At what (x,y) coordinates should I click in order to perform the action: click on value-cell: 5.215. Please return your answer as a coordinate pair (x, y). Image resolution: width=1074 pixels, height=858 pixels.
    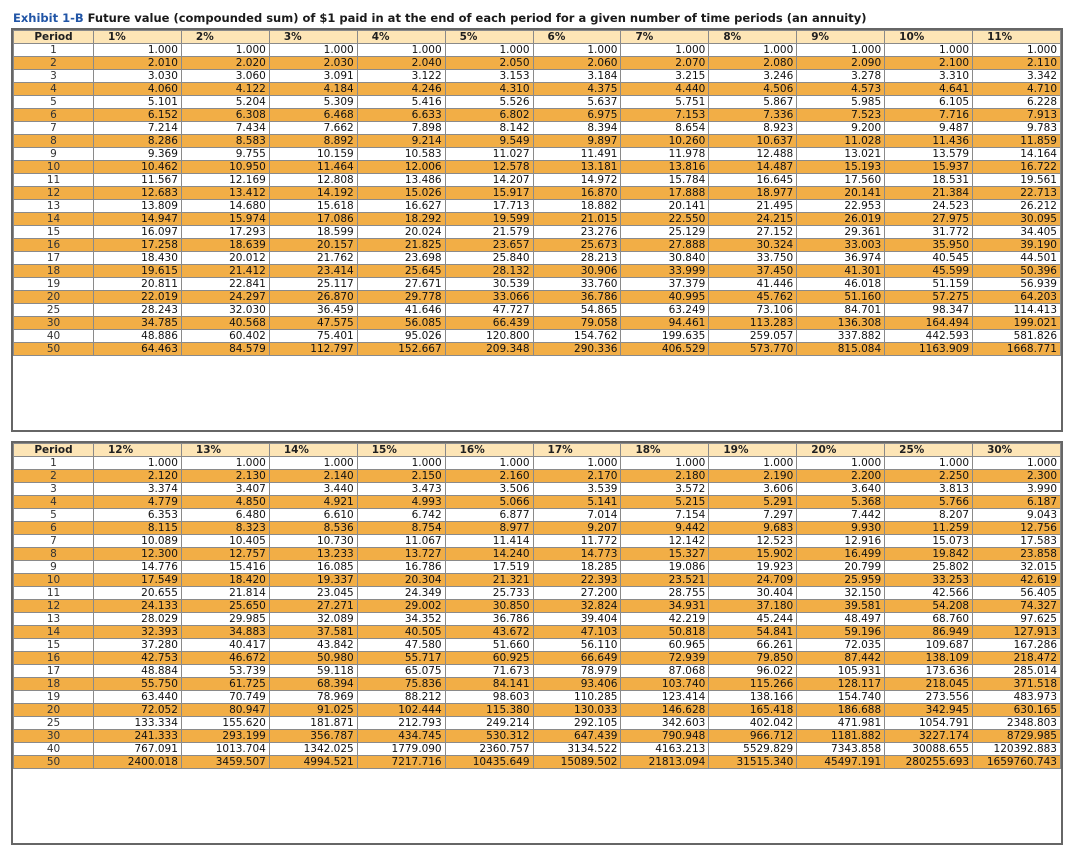
    Looking at the image, I should click on (665, 502).